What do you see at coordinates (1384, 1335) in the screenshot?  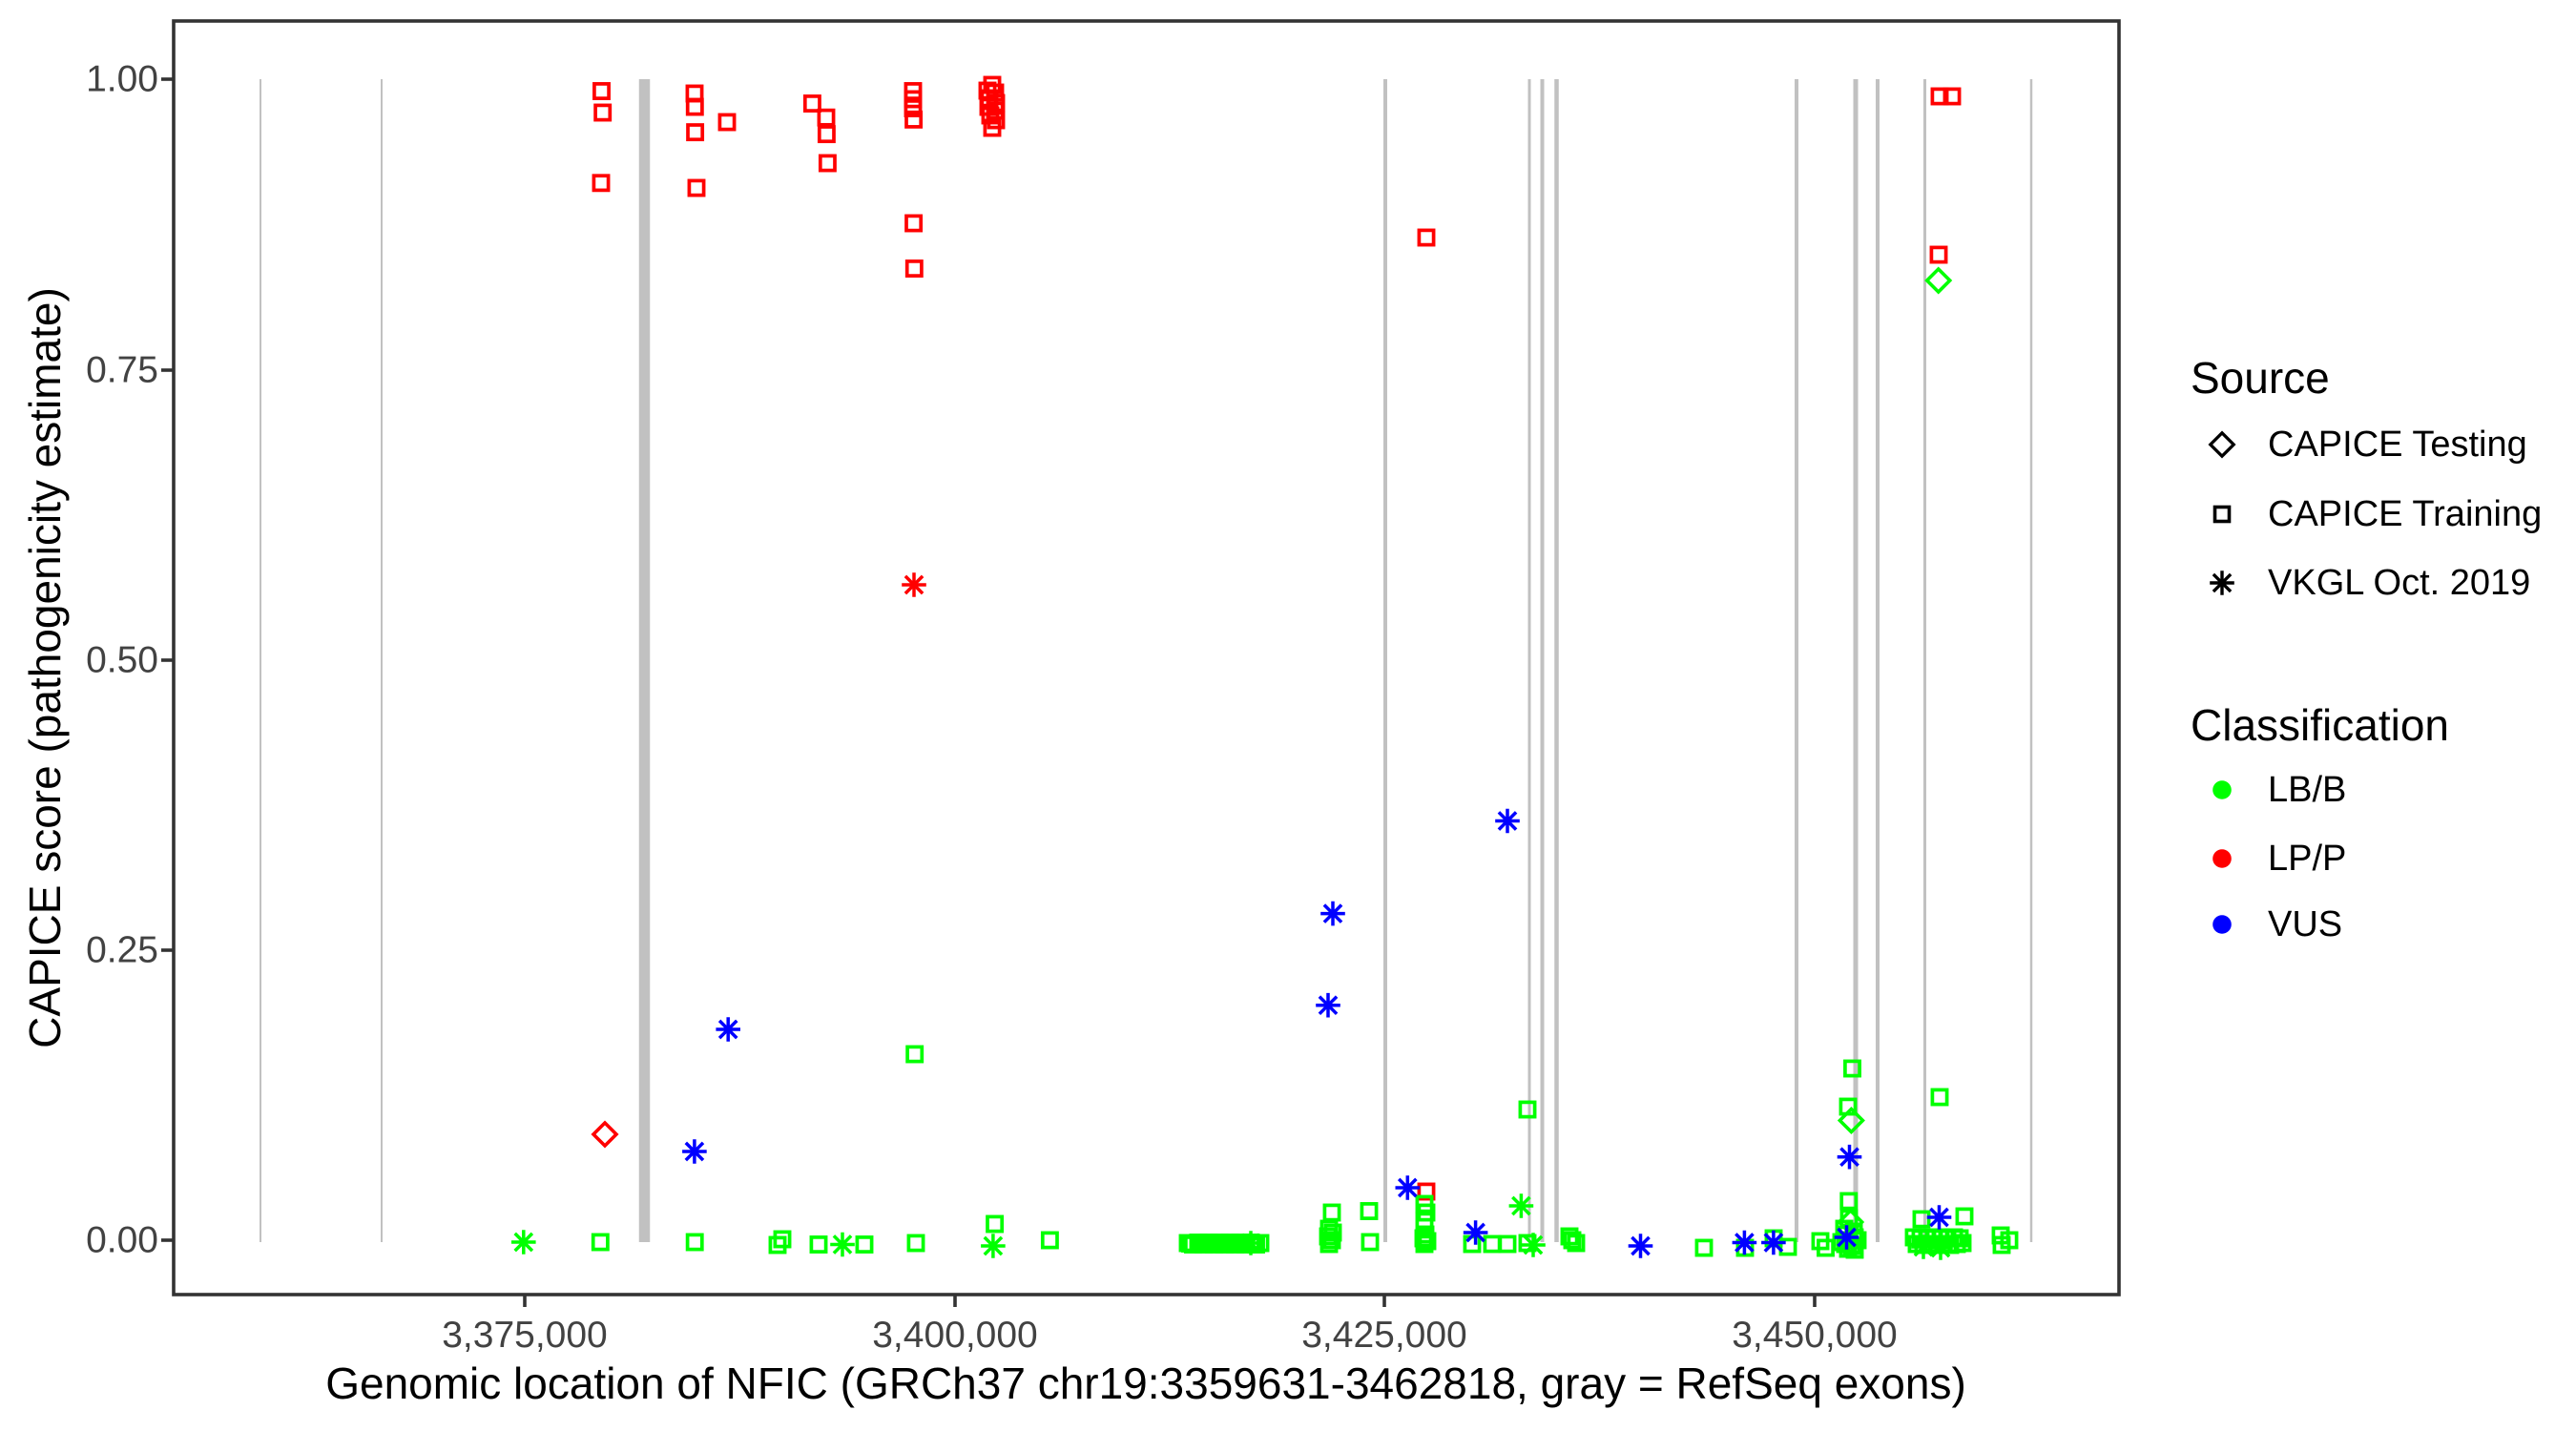 I see `svg-text: 3,425,000` at bounding box center [1384, 1335].